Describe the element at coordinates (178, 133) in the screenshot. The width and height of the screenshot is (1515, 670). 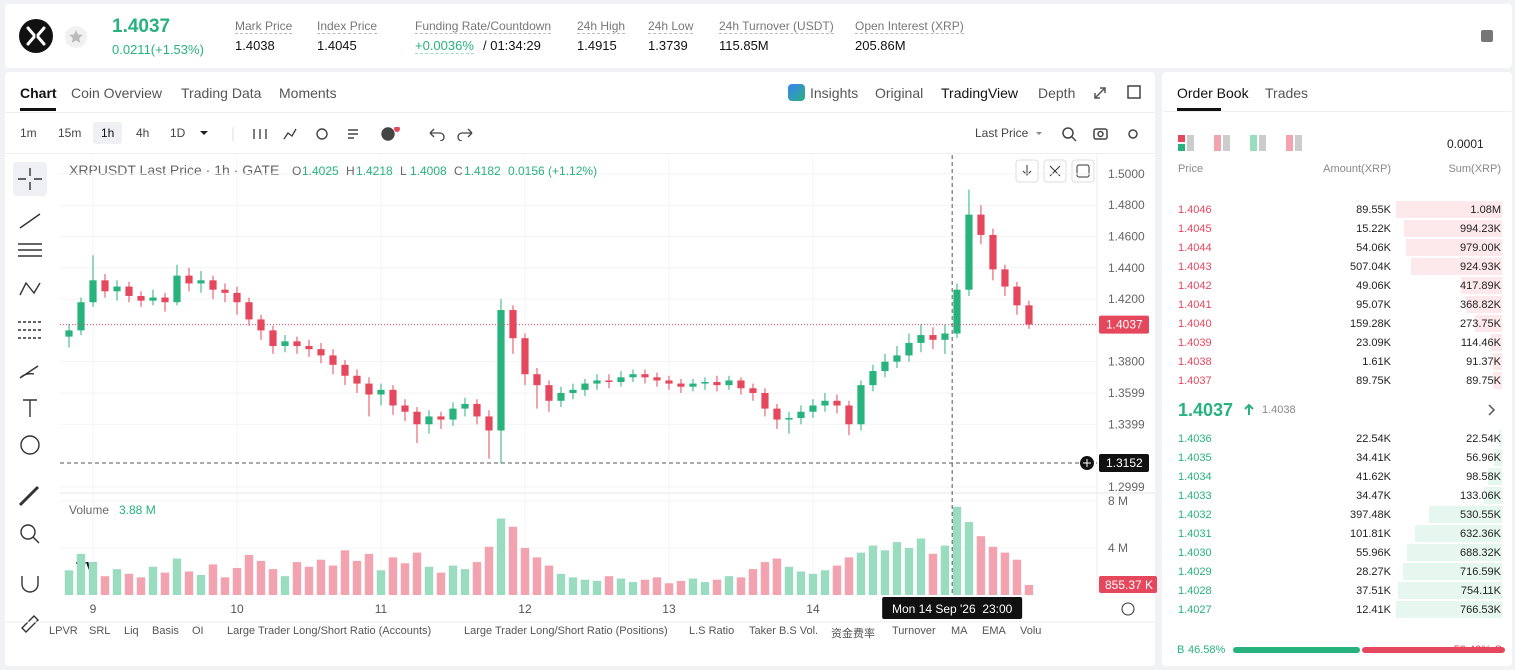
I see `interval: 1D` at that location.